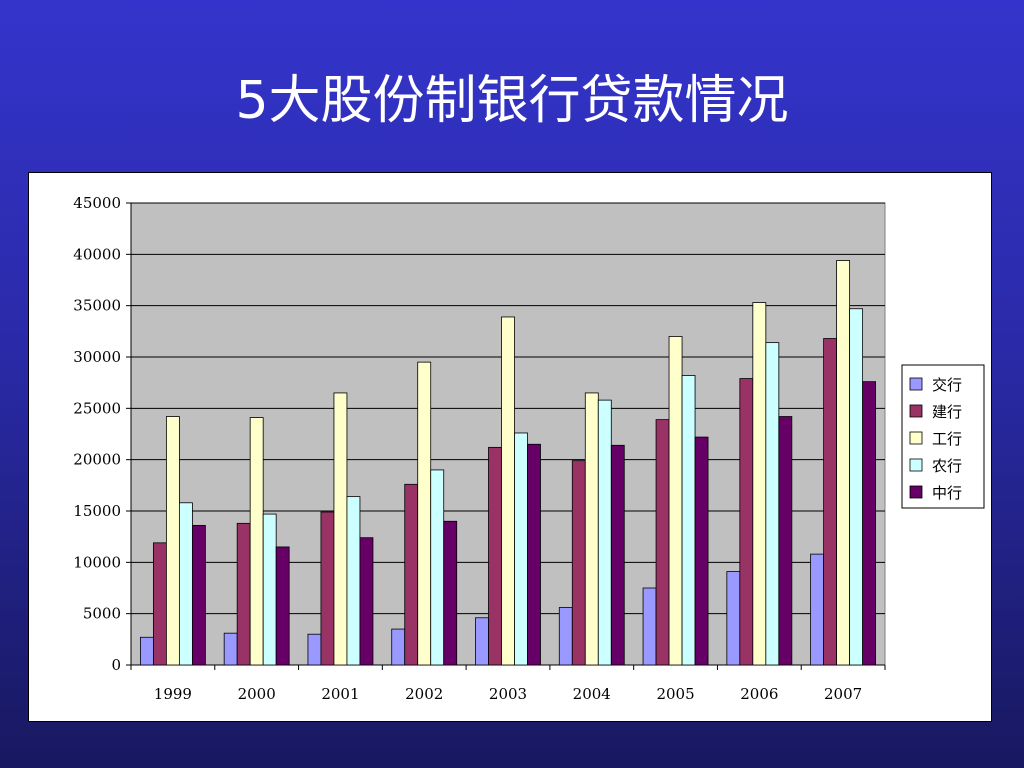 The width and height of the screenshot is (1024, 768). I want to click on legend-swatch-建行, so click(916, 411).